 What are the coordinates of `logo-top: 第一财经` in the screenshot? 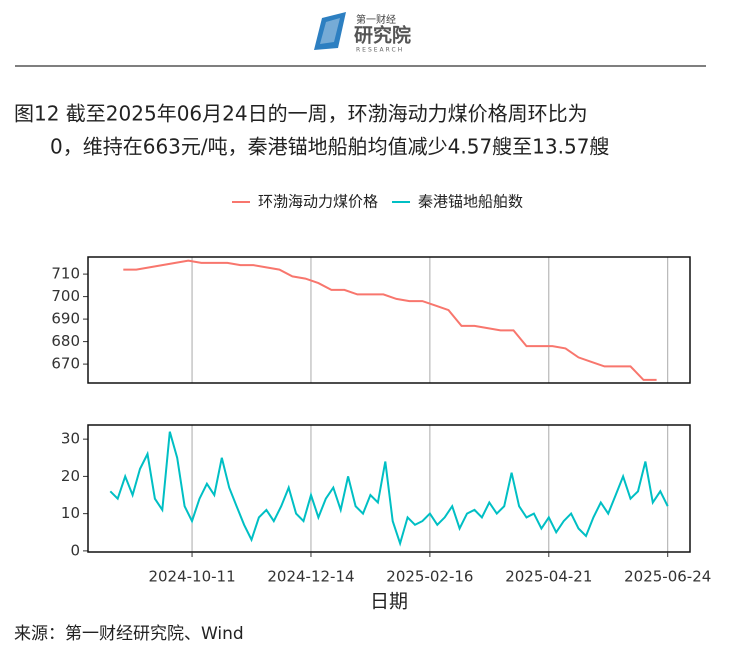 It's located at (376, 19).